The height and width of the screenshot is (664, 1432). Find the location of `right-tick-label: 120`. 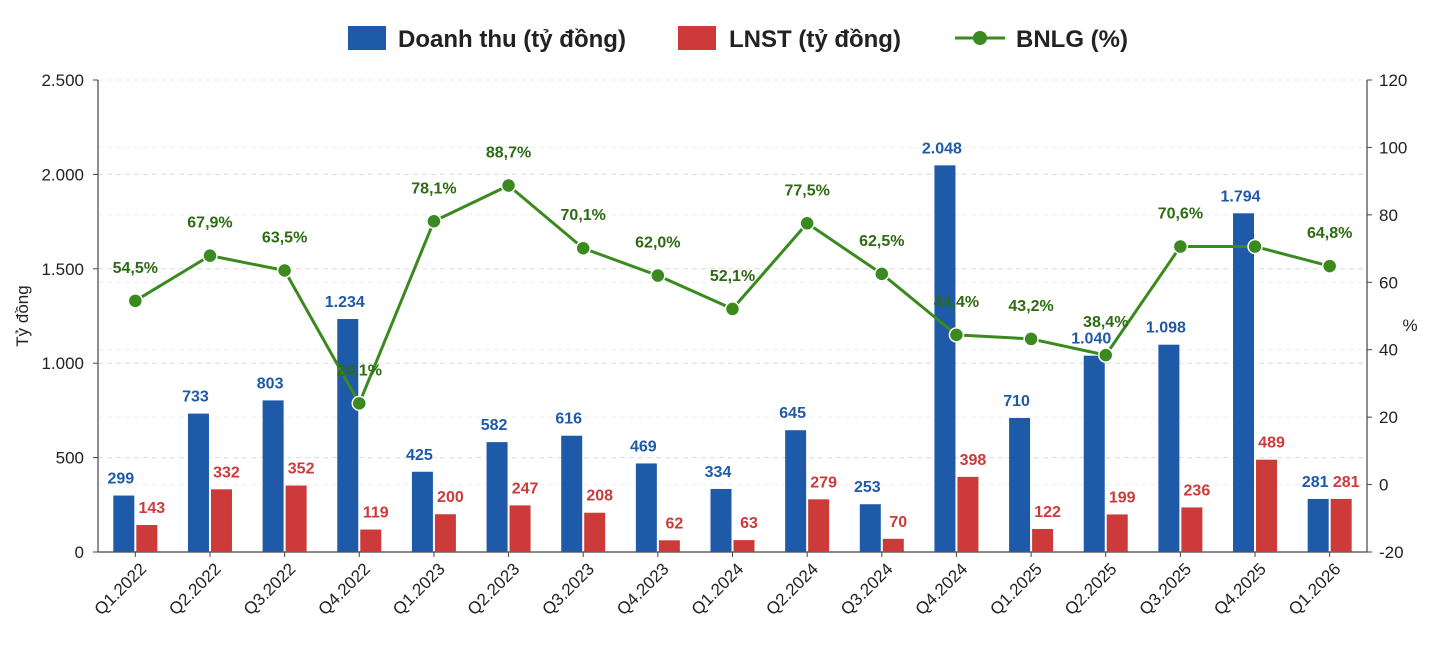

right-tick-label: 120 is located at coordinates (1393, 80).